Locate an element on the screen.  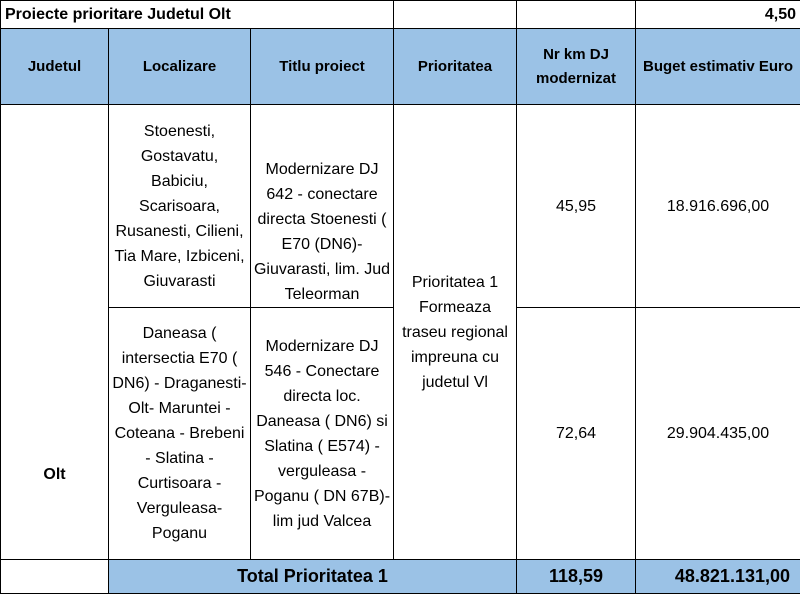
km-value: 45,95 is located at coordinates (576, 206).